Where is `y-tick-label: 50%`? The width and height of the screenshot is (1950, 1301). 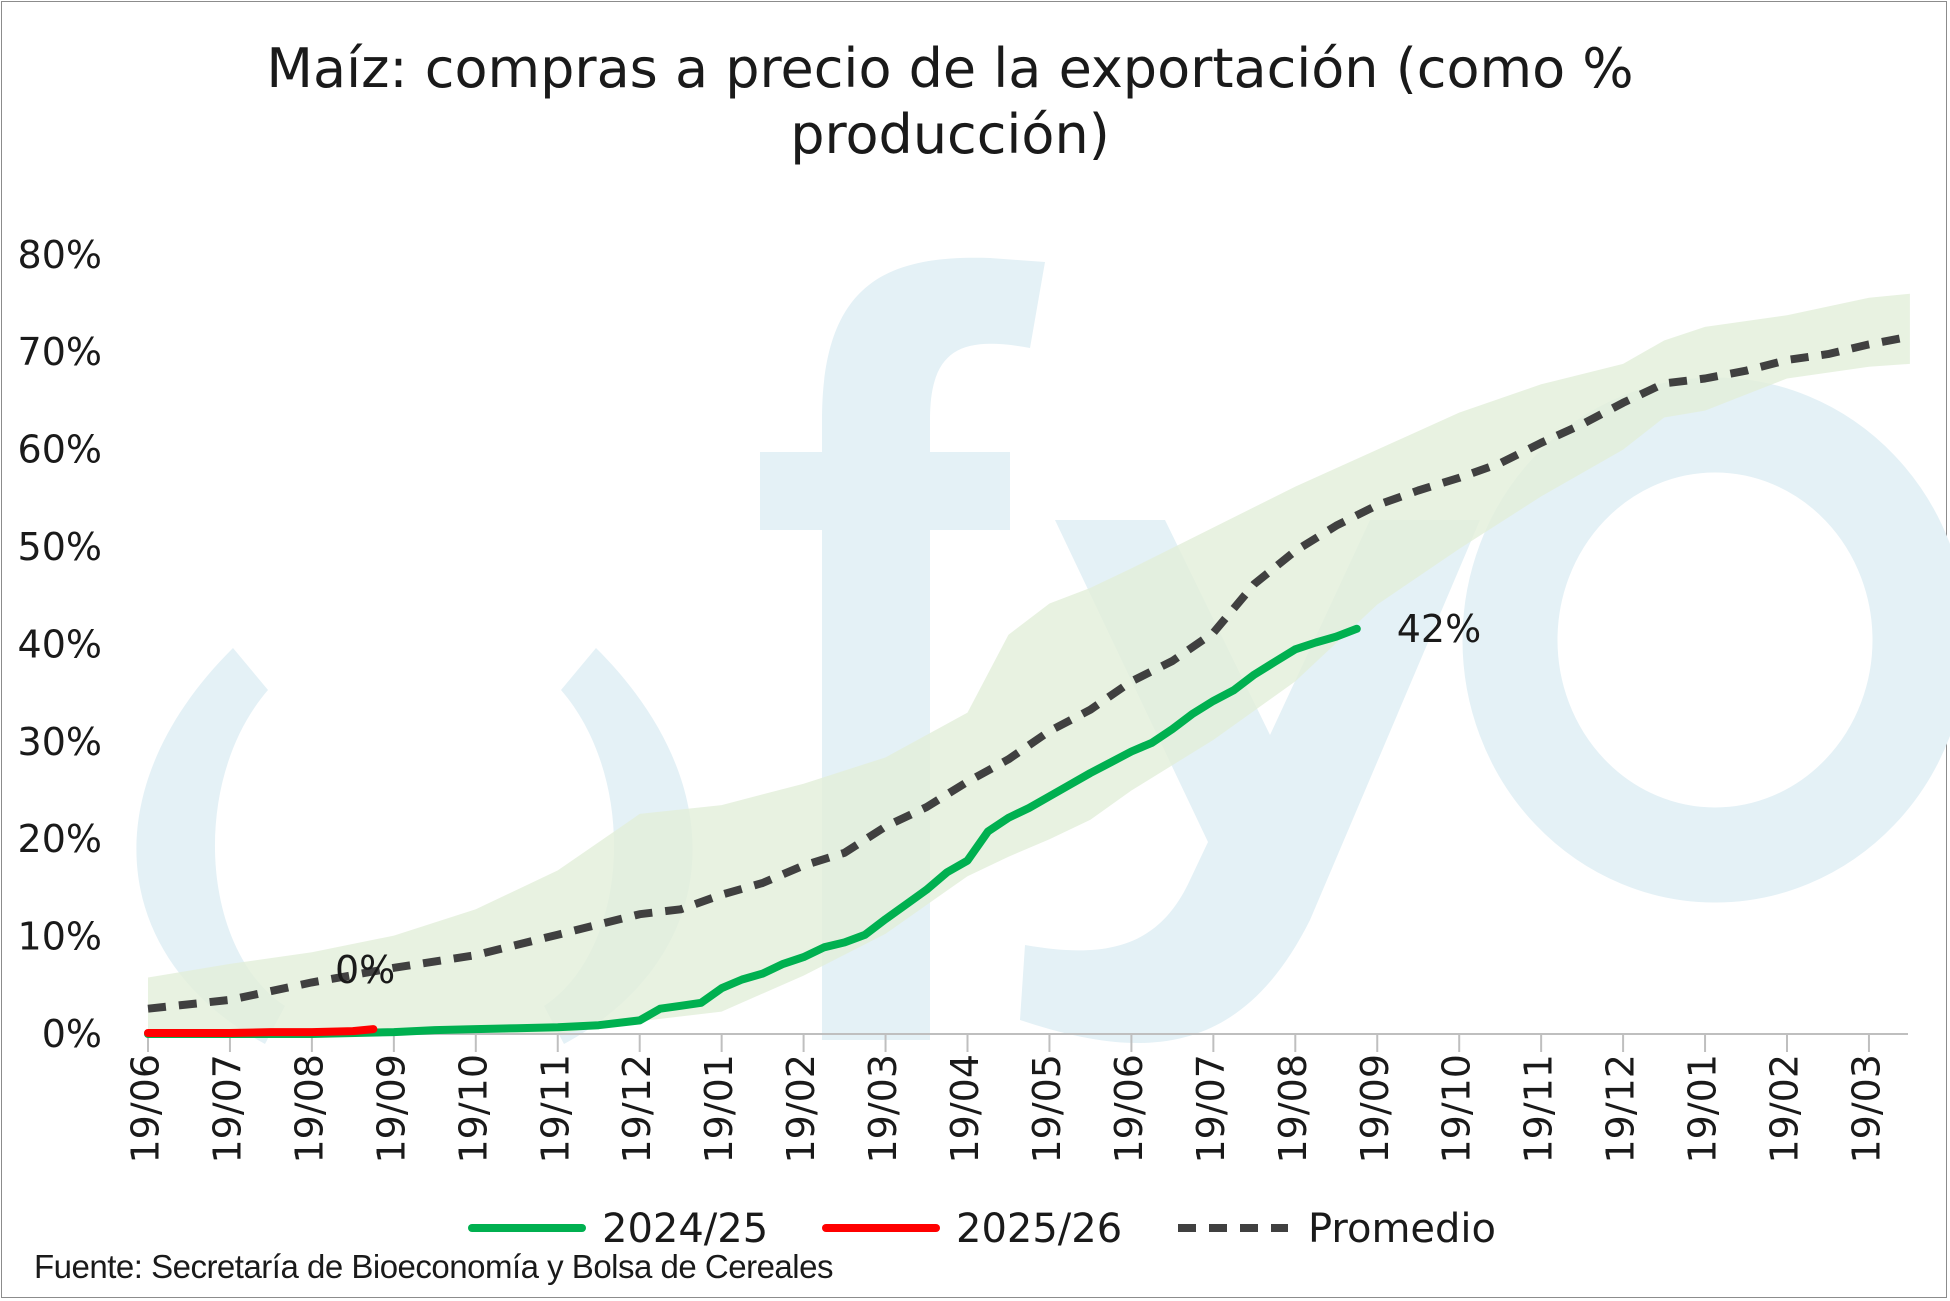
y-tick-label: 50% is located at coordinates (60, 547).